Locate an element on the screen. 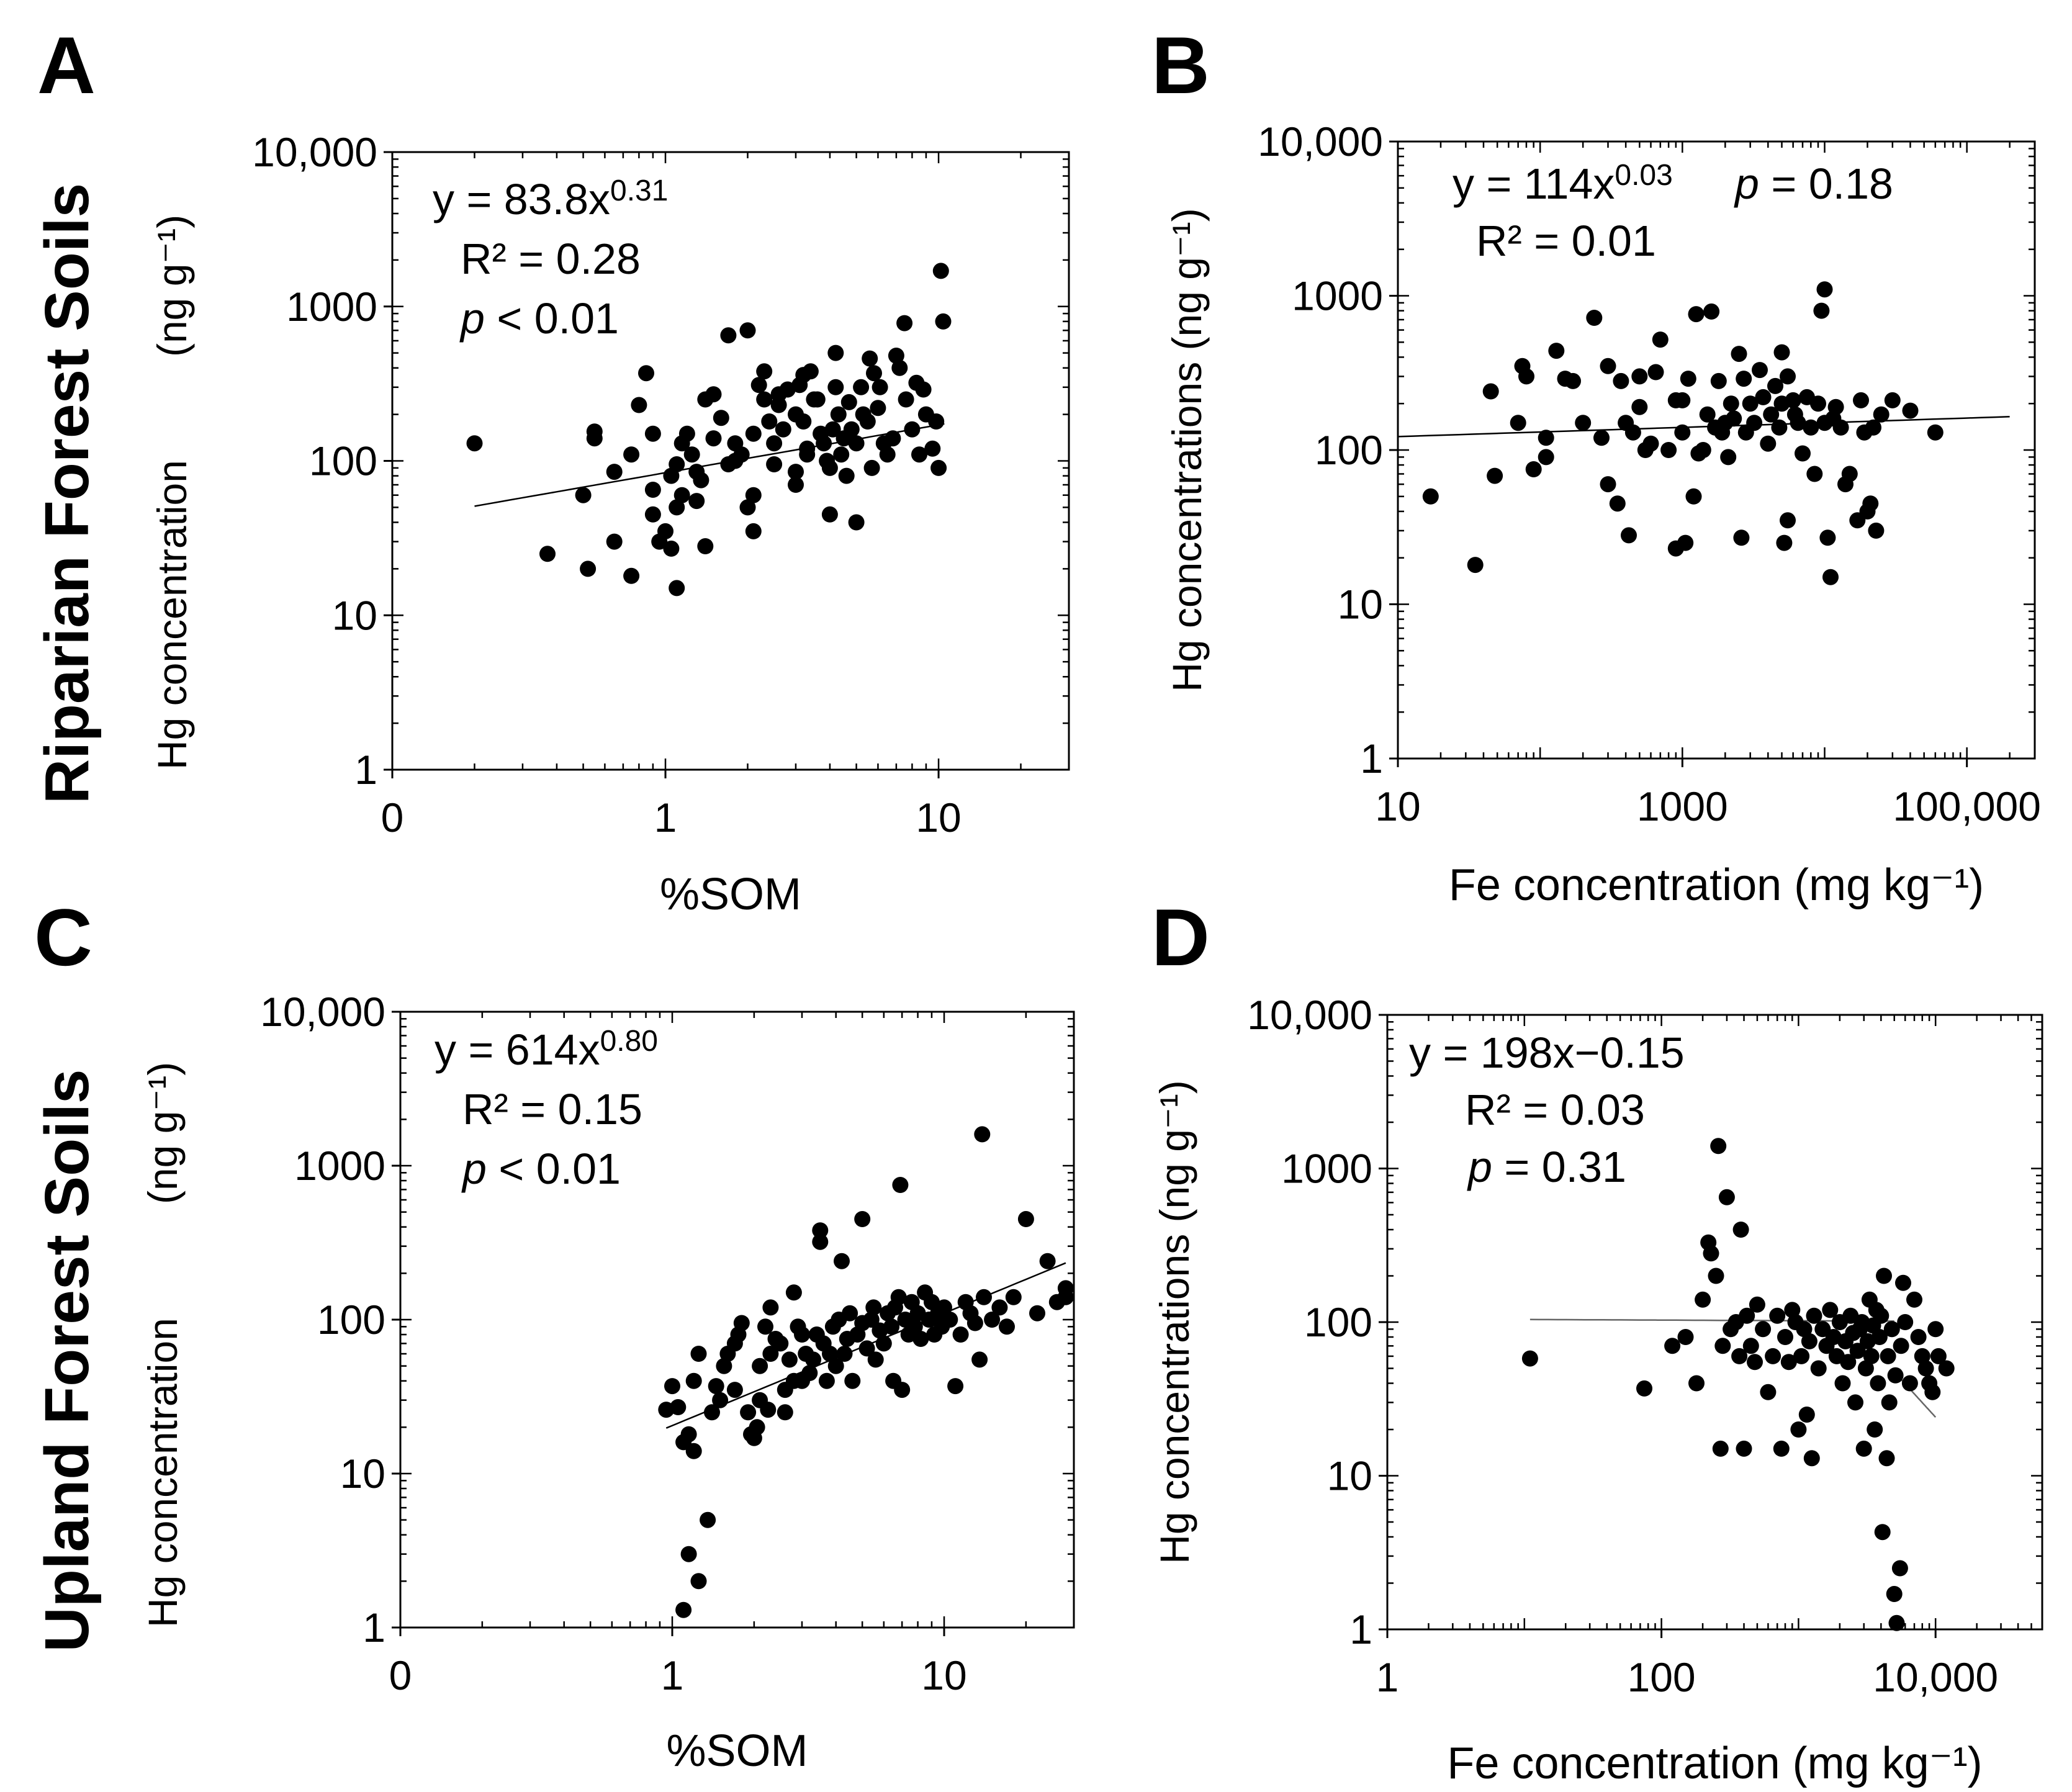 This screenshot has width=2072, height=1792. x-tick-label: 1 is located at coordinates (1387, 1677).